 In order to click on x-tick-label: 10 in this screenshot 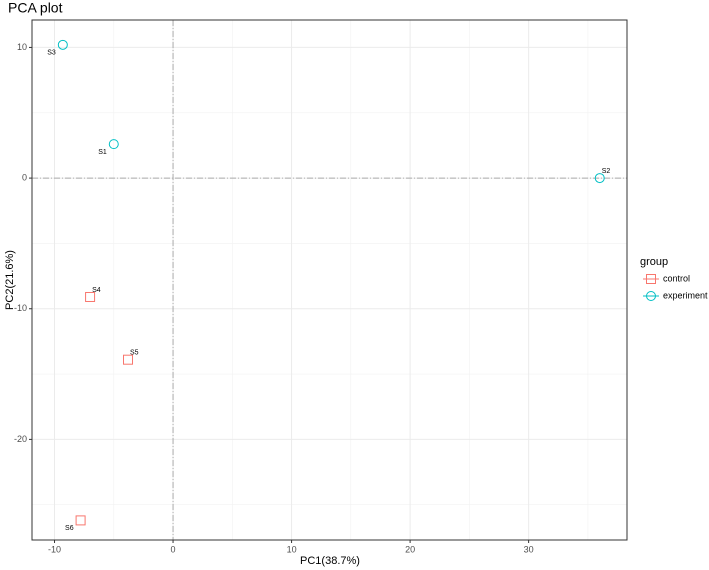, I will do `click(292, 549)`.